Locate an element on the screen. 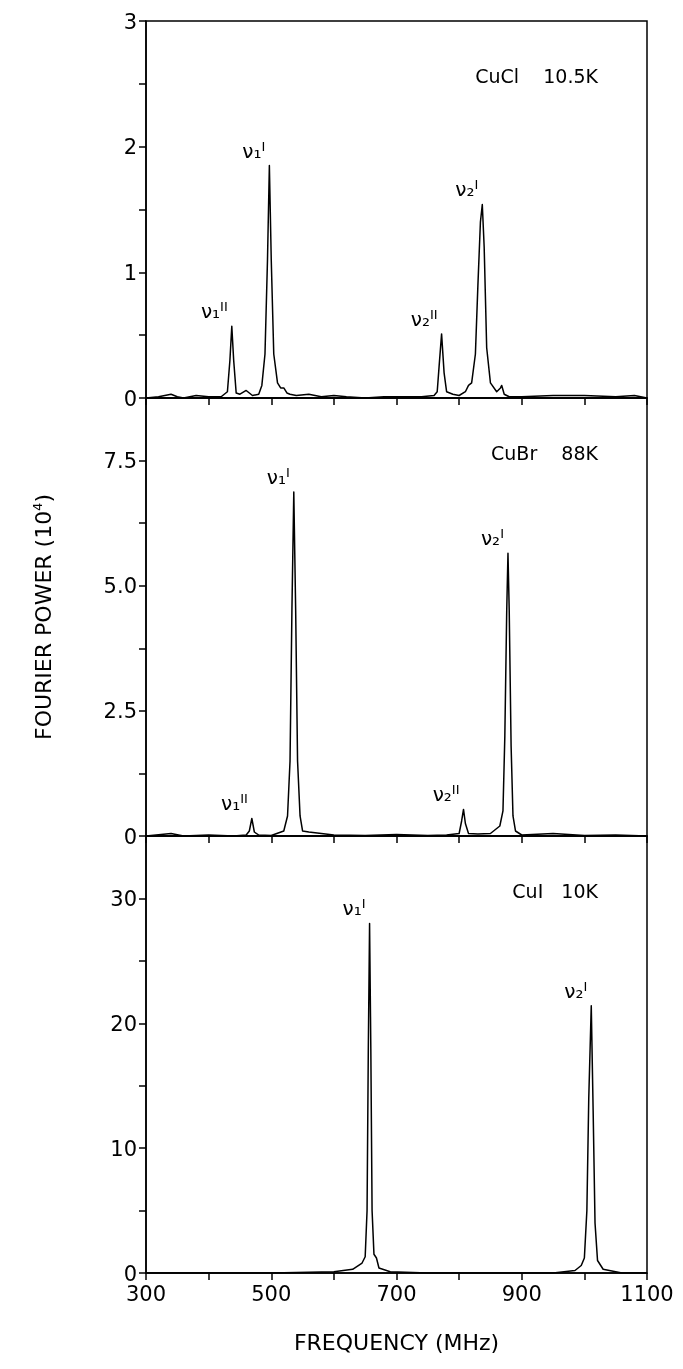  x-axis-title: FREQUENCY (MHz) is located at coordinates (396, 1342).